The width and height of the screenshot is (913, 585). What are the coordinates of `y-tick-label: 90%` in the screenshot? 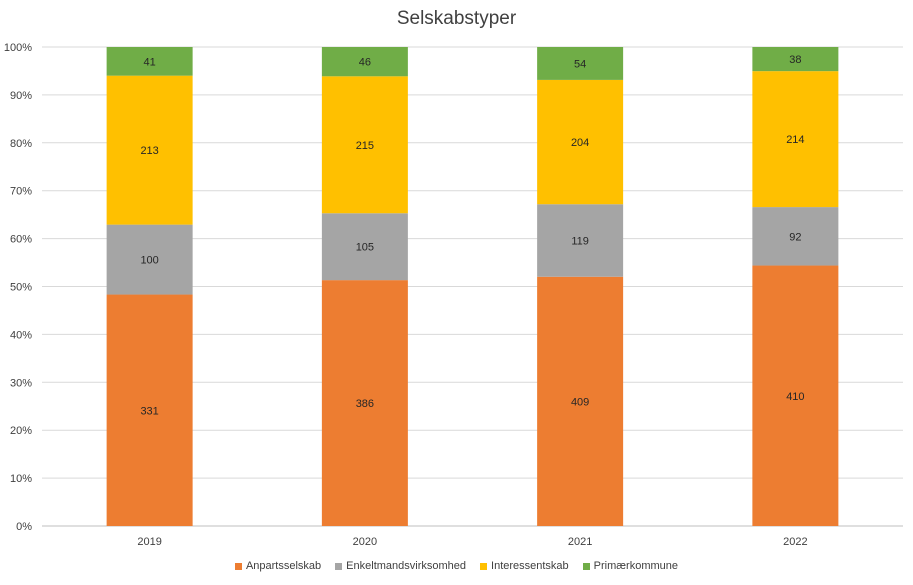 It's located at (21, 96).